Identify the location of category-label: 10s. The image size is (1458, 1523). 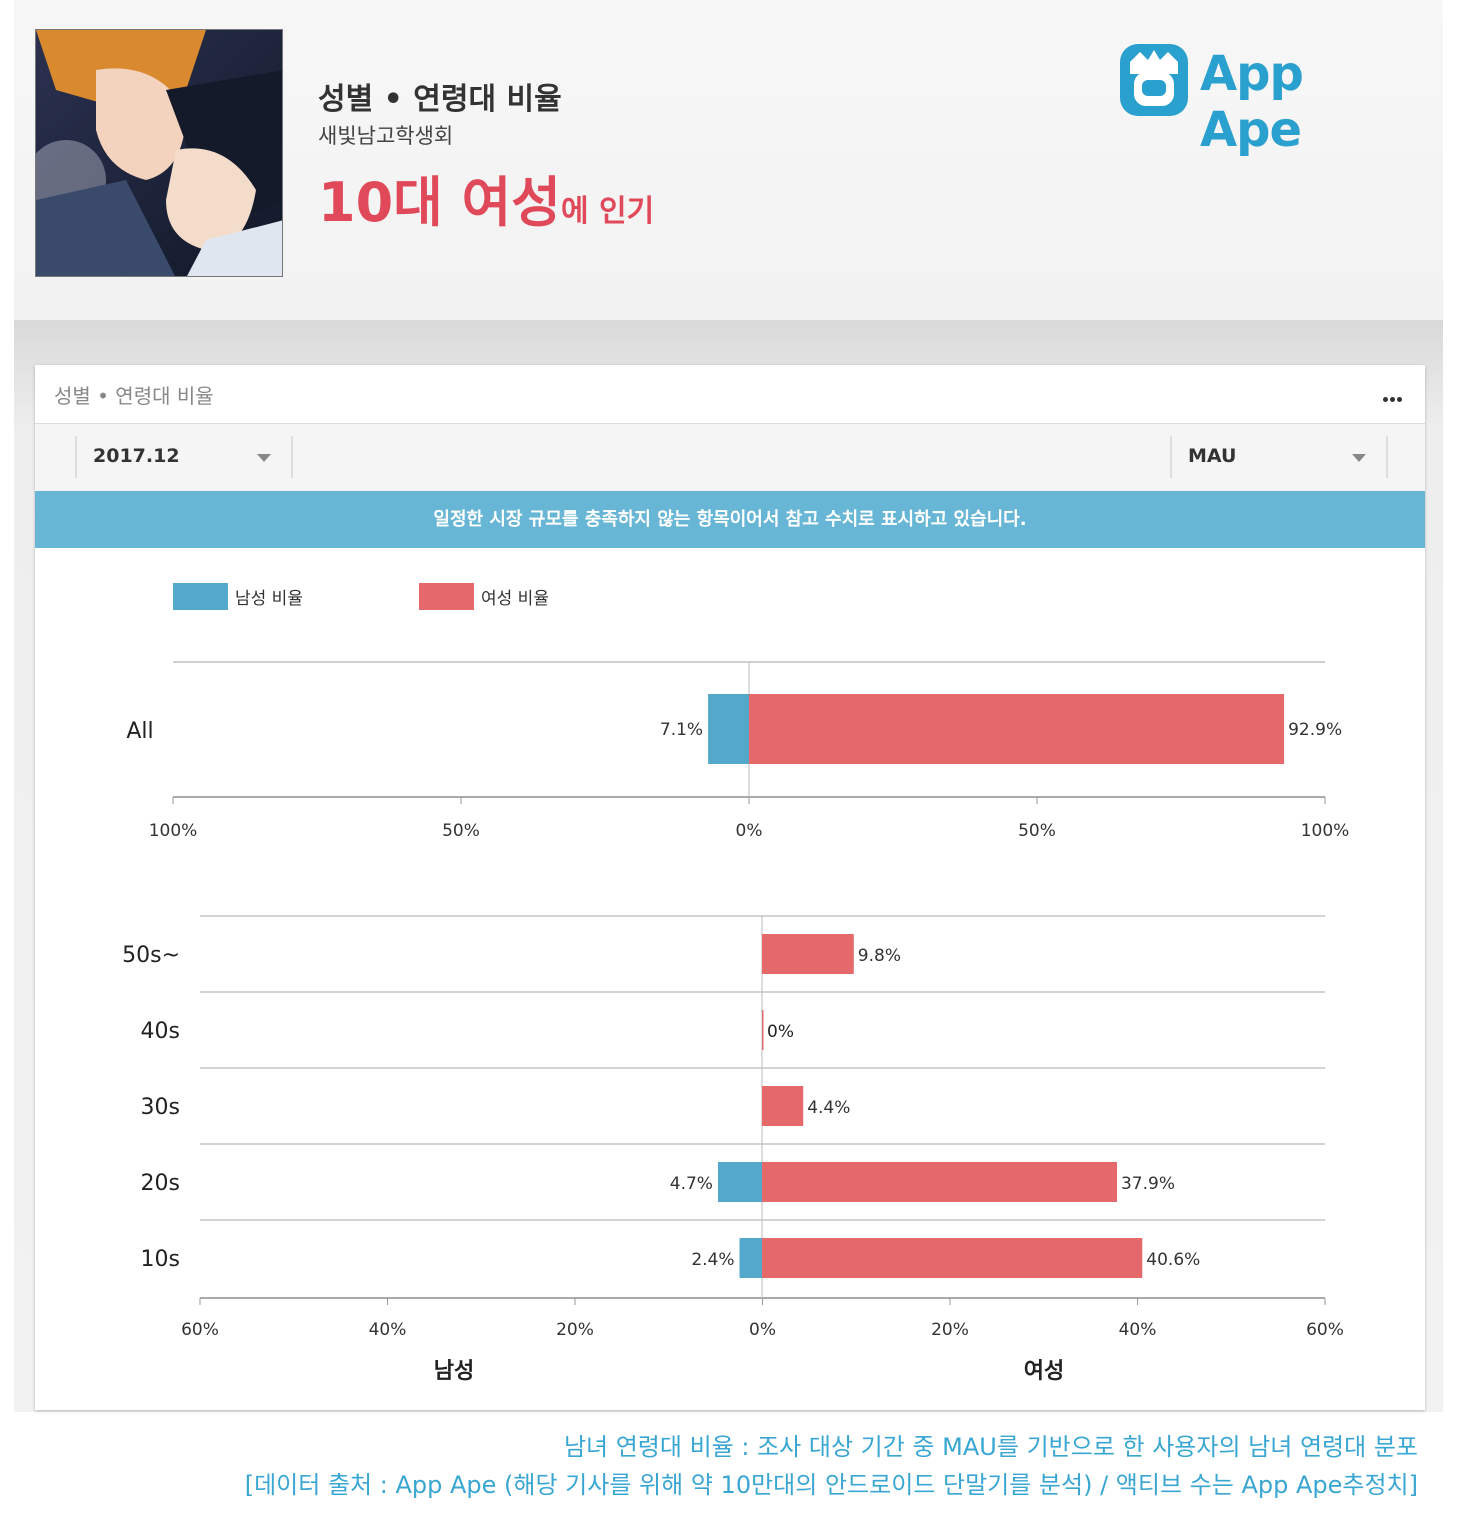
(160, 1259).